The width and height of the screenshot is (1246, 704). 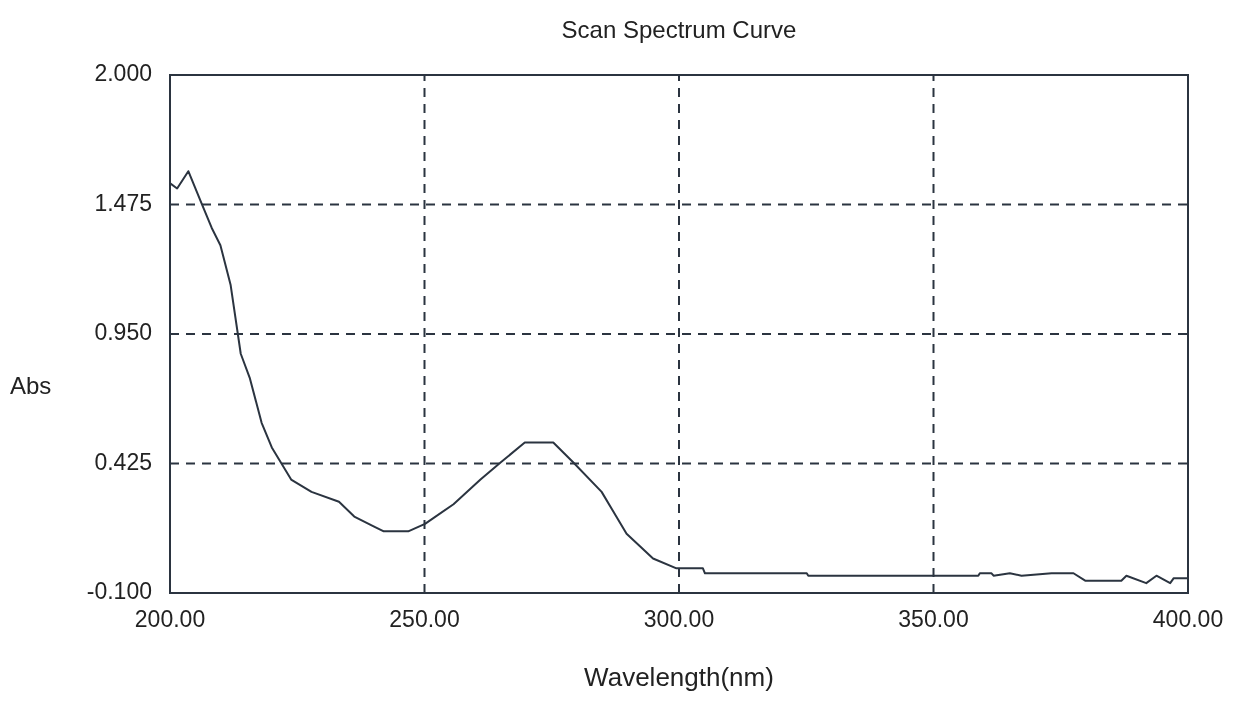 I want to click on y-tick-label: 1.475, so click(x=123, y=202).